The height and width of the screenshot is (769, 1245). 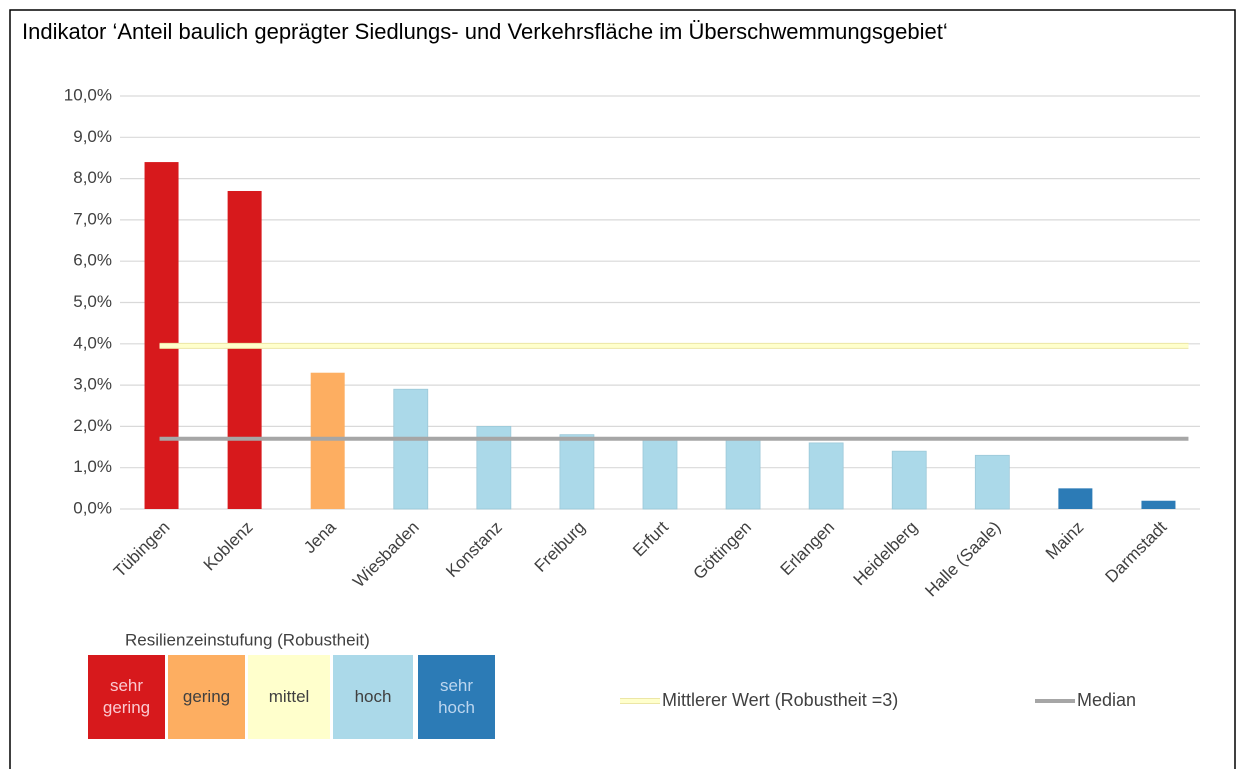 What do you see at coordinates (650, 538) in the screenshot?
I see `x-tick-label: Erfurt` at bounding box center [650, 538].